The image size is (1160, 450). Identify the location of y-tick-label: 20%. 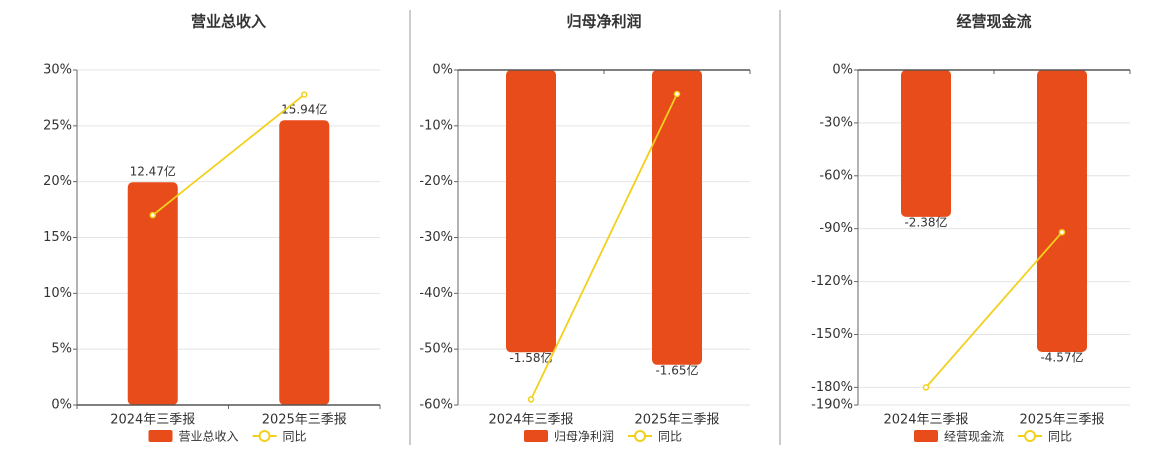
(57, 181).